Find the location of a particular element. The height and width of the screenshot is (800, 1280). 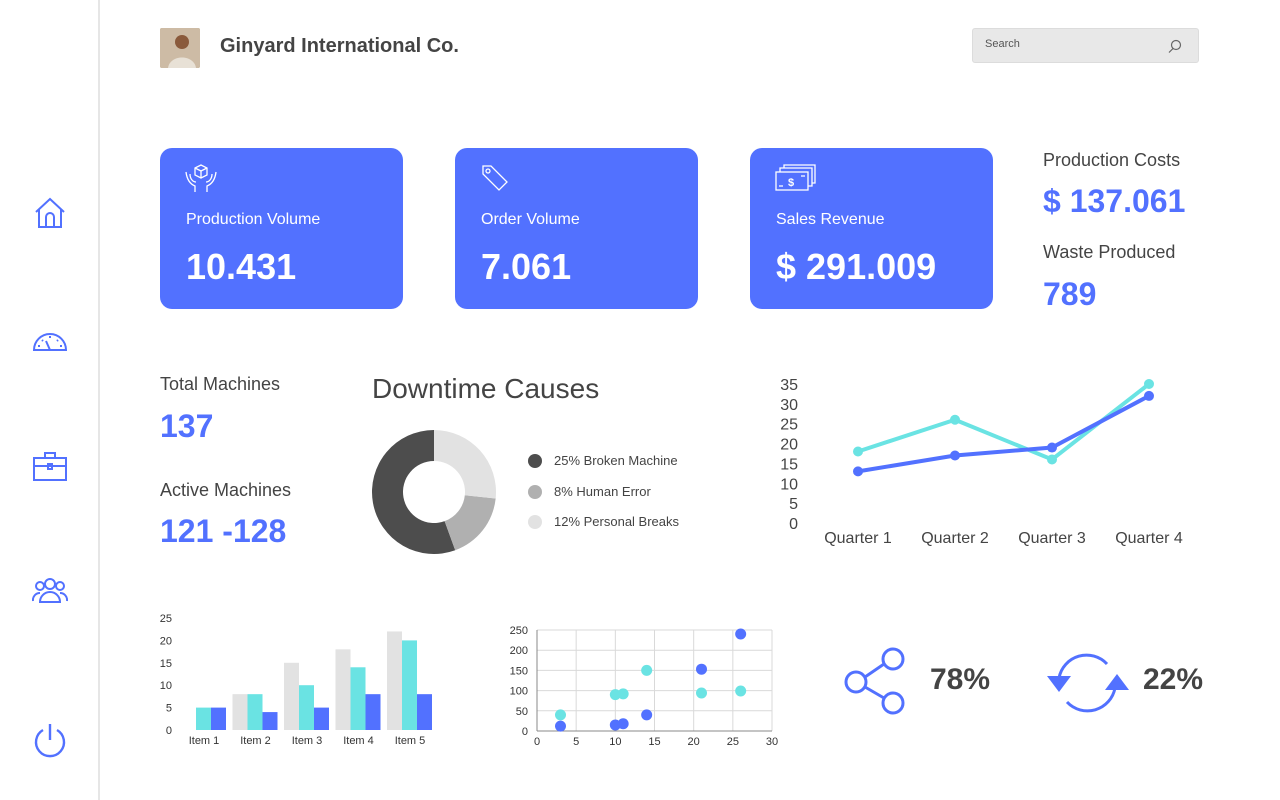

x-tick-label: Quarter 4 is located at coordinates (1149, 538).